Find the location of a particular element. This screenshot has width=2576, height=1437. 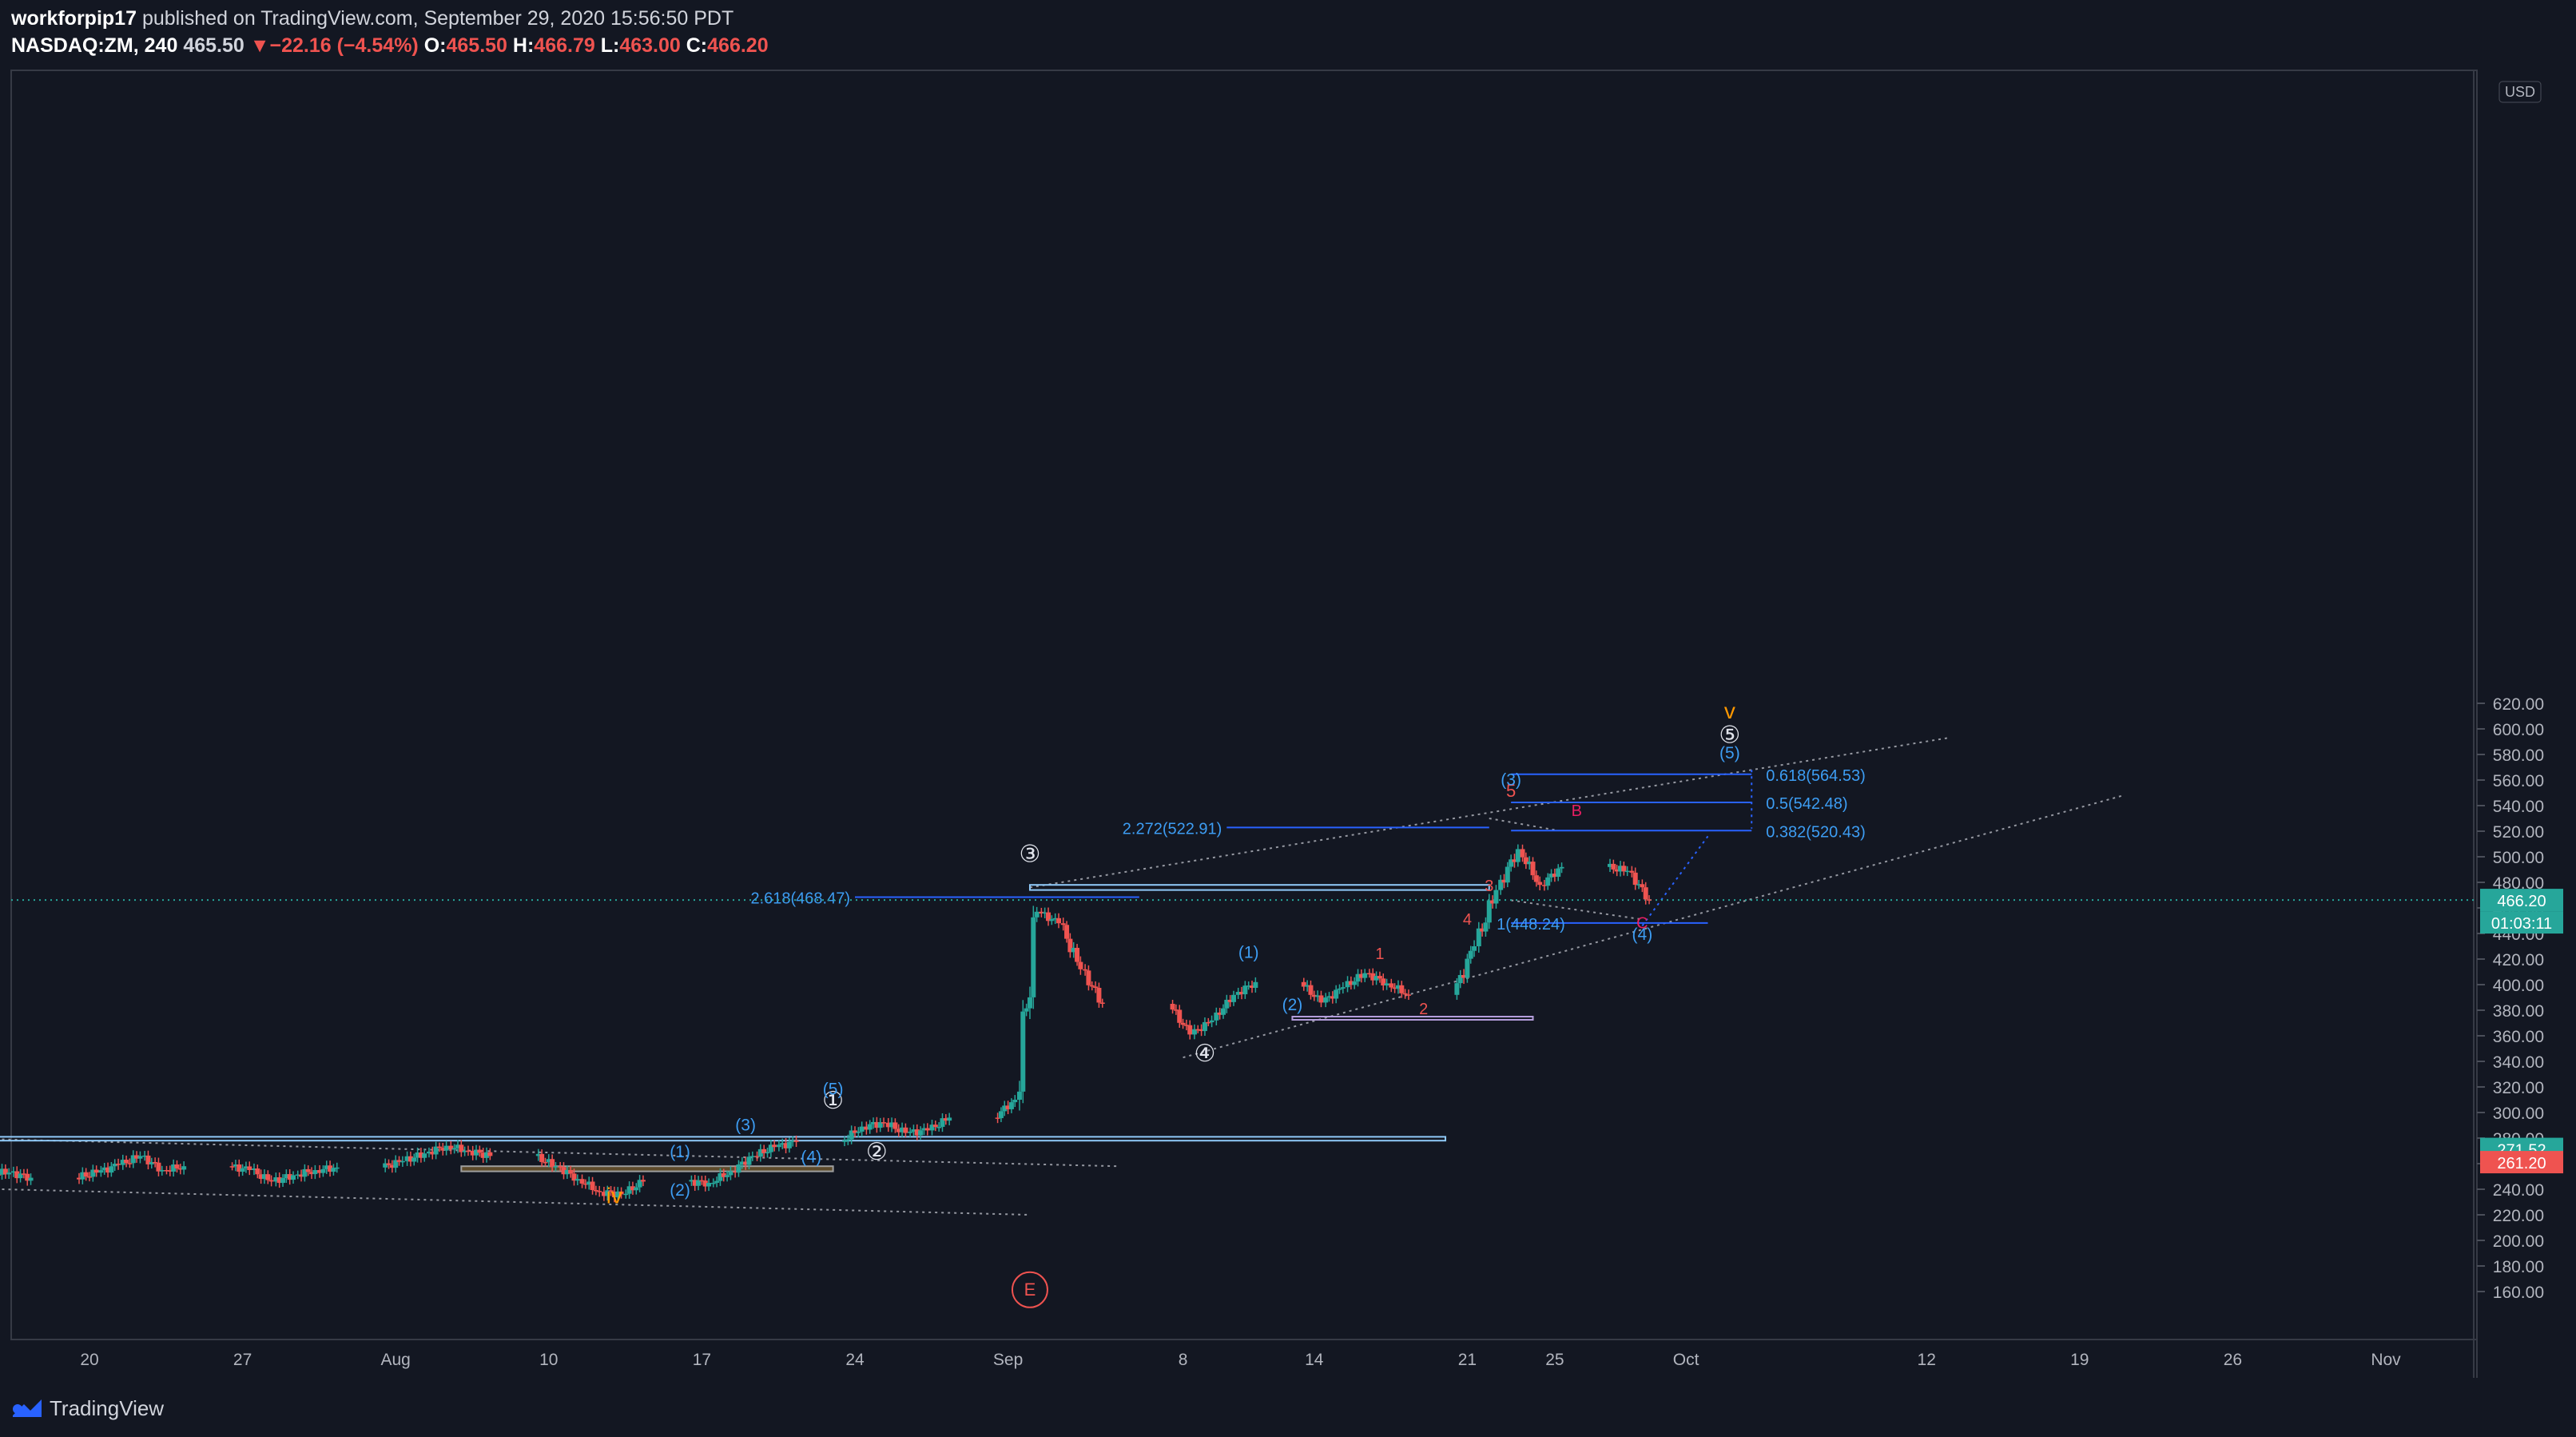

footer-brand: TradingView is located at coordinates (107, 1407).